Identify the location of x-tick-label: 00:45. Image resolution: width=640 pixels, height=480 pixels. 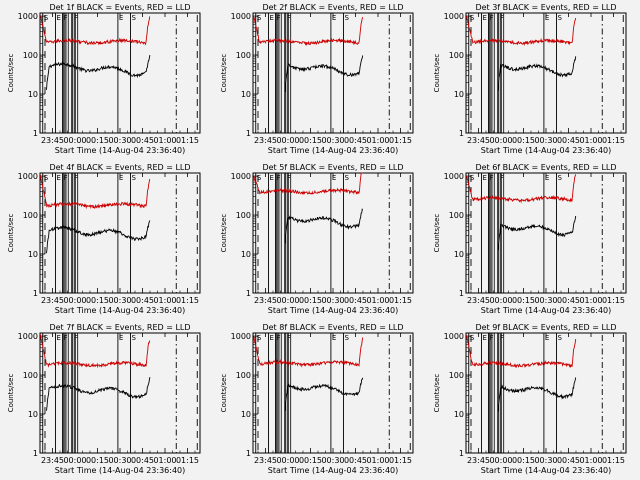
(355, 460).